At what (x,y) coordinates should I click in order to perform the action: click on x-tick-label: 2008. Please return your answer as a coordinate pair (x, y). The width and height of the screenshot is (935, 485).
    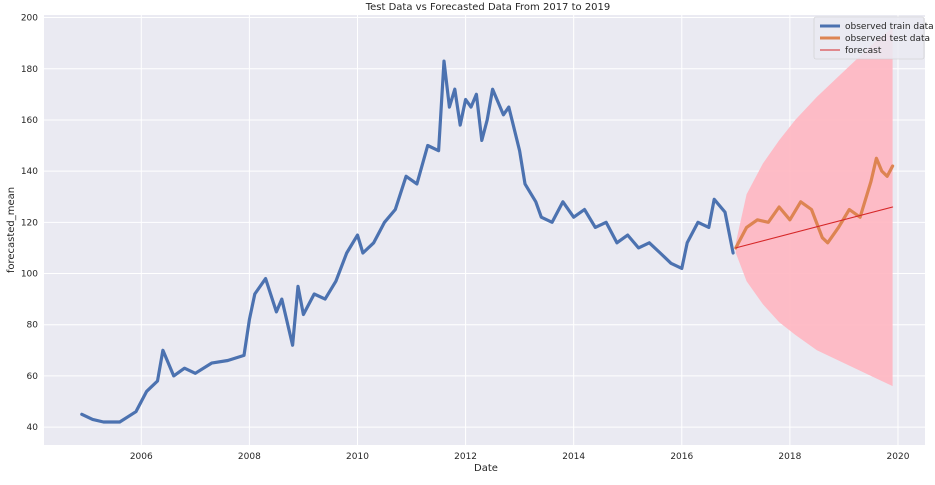
    Looking at the image, I should click on (249, 457).